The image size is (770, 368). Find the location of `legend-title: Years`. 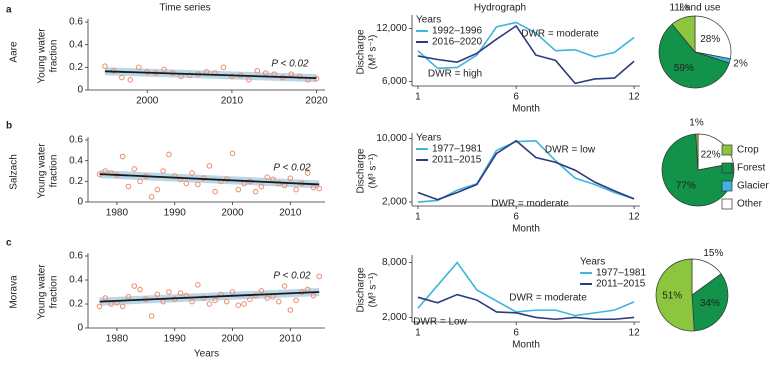

legend-title: Years is located at coordinates (592, 262).